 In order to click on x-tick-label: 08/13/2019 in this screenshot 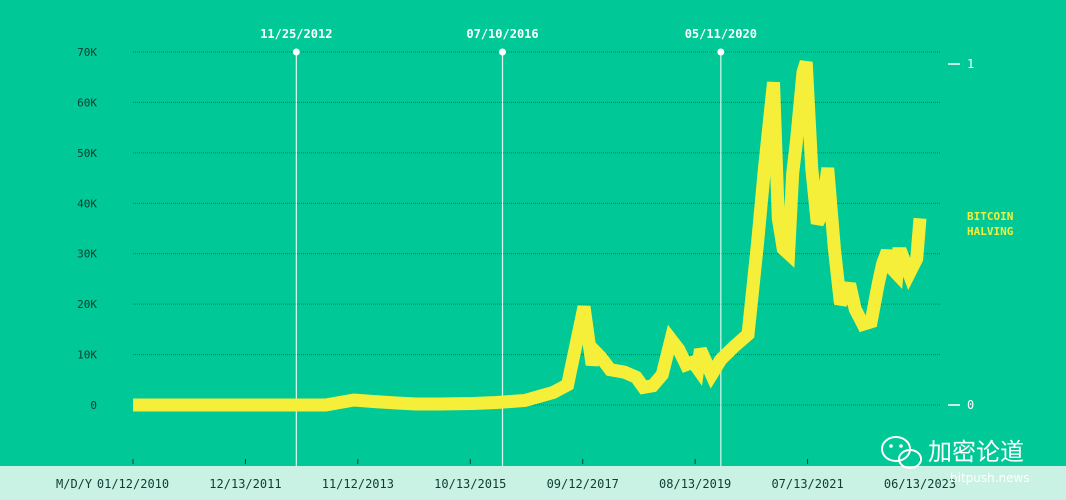, I will do `click(695, 484)`.